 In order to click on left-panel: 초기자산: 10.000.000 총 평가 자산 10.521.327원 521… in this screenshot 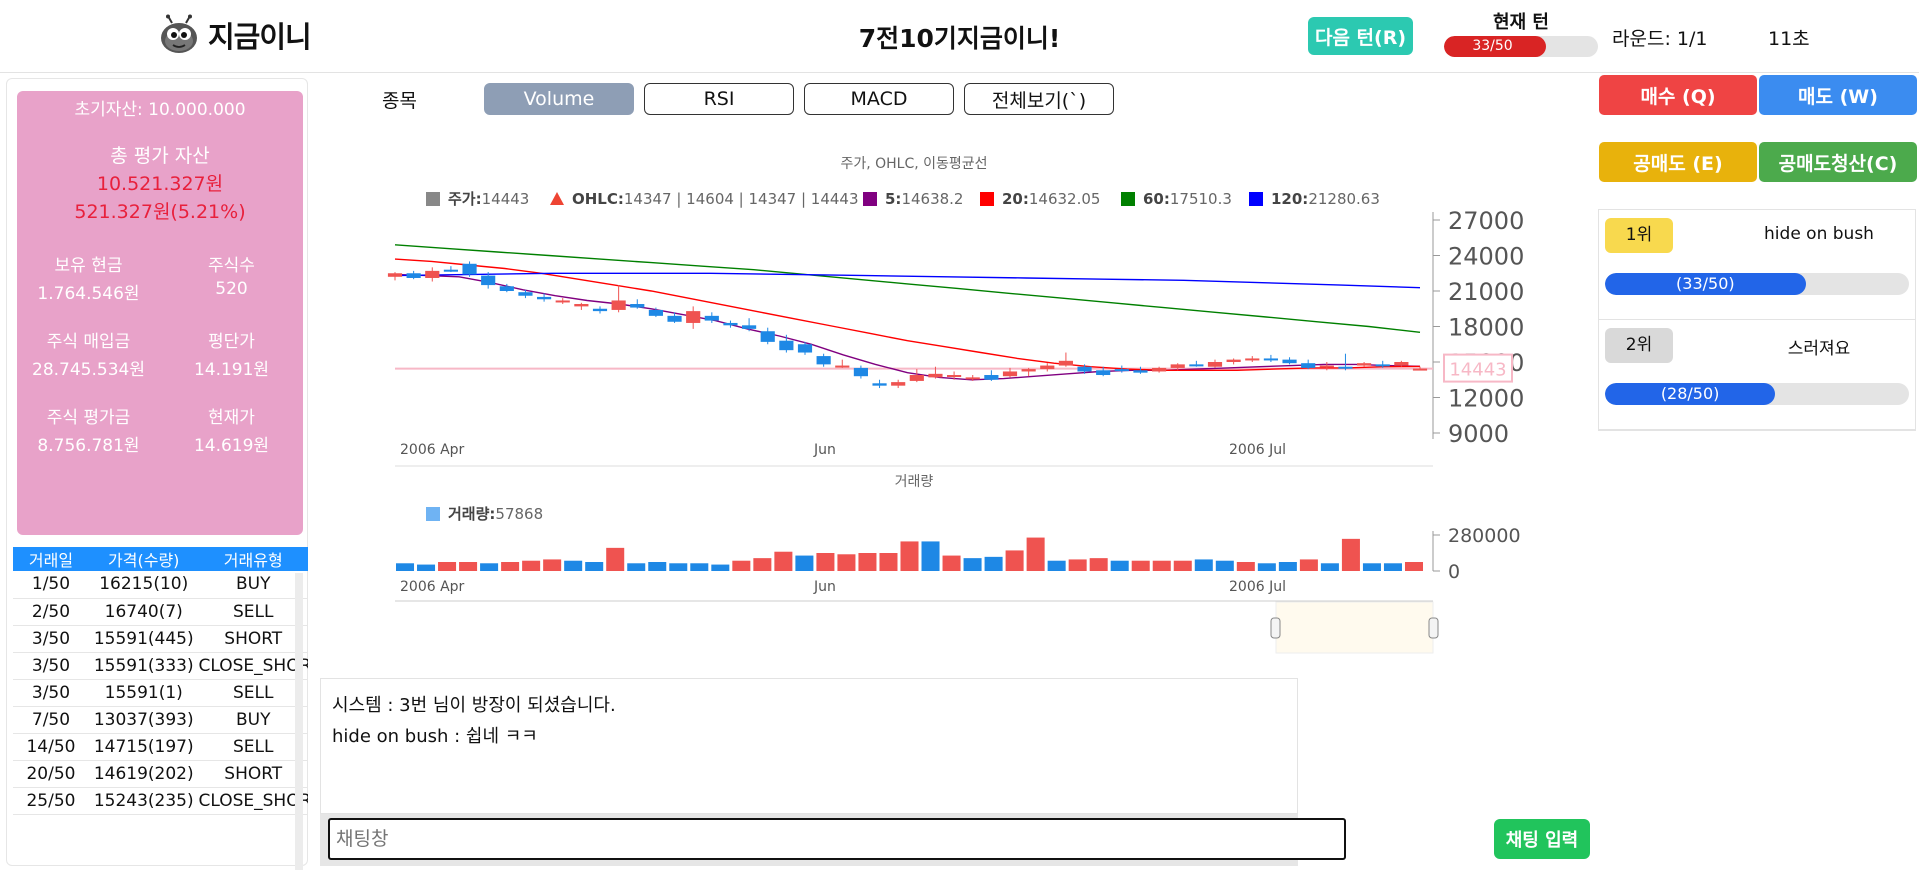, I will do `click(157, 474)`.